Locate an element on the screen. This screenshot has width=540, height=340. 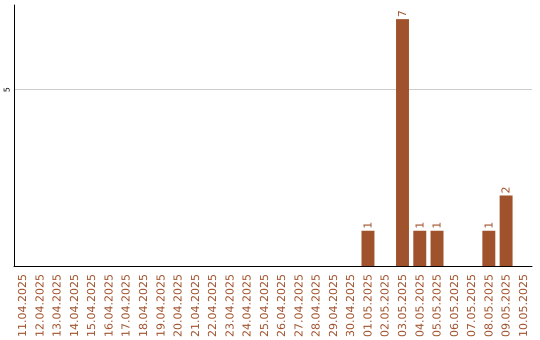
x-tick-label: 19.04.2025 is located at coordinates (161, 306).